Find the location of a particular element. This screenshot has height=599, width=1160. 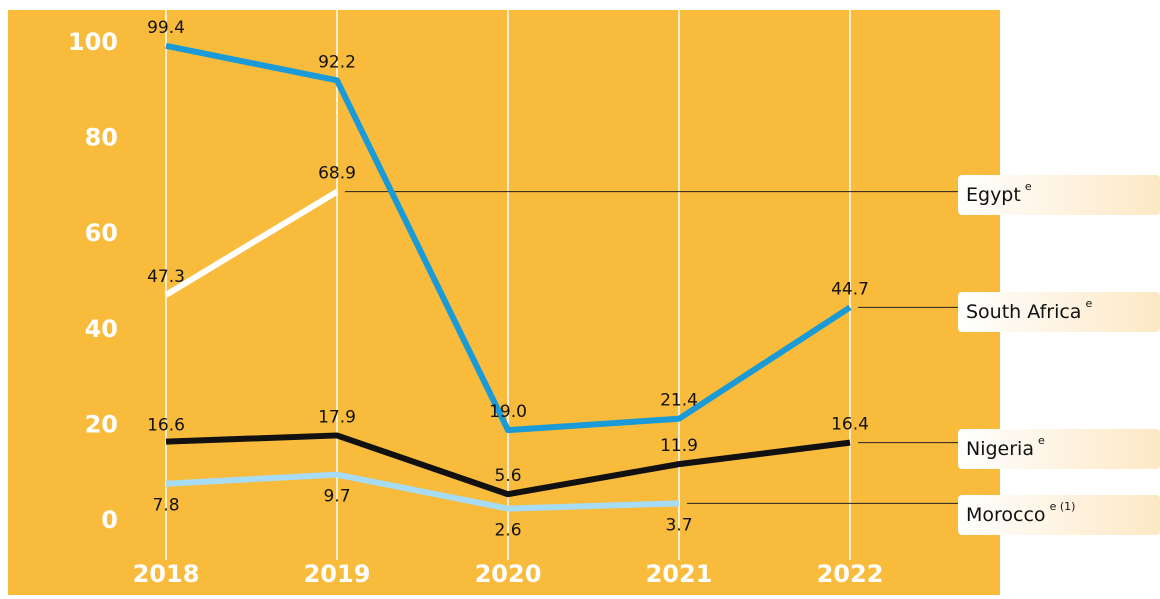

value-label: 21.4 is located at coordinates (679, 401).